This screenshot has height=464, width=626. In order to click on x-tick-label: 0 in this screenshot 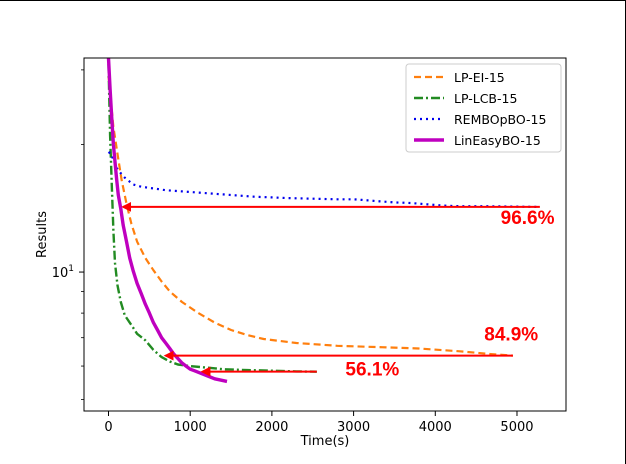, I will do `click(108, 427)`.